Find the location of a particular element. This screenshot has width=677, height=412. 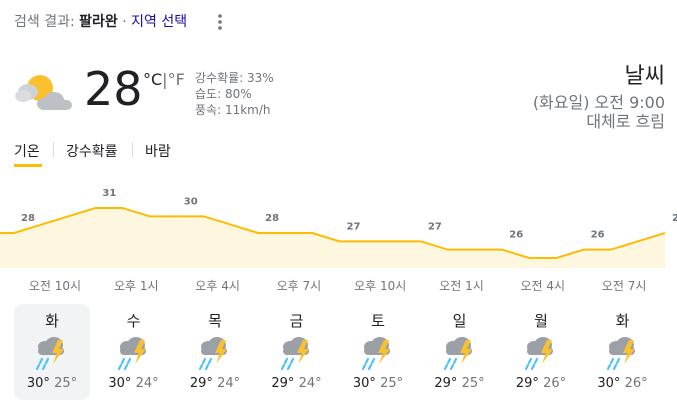

tab-indicator is located at coordinates (28, 165).